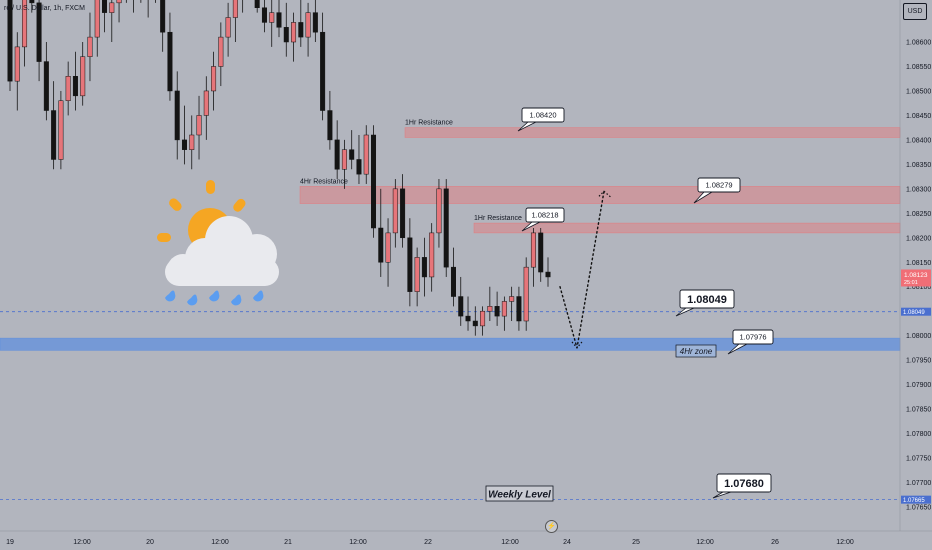 Image resolution: width=932 pixels, height=550 pixels. Describe the element at coordinates (918, 385) in the screenshot. I see `y-tick-label: 1.07900` at that location.